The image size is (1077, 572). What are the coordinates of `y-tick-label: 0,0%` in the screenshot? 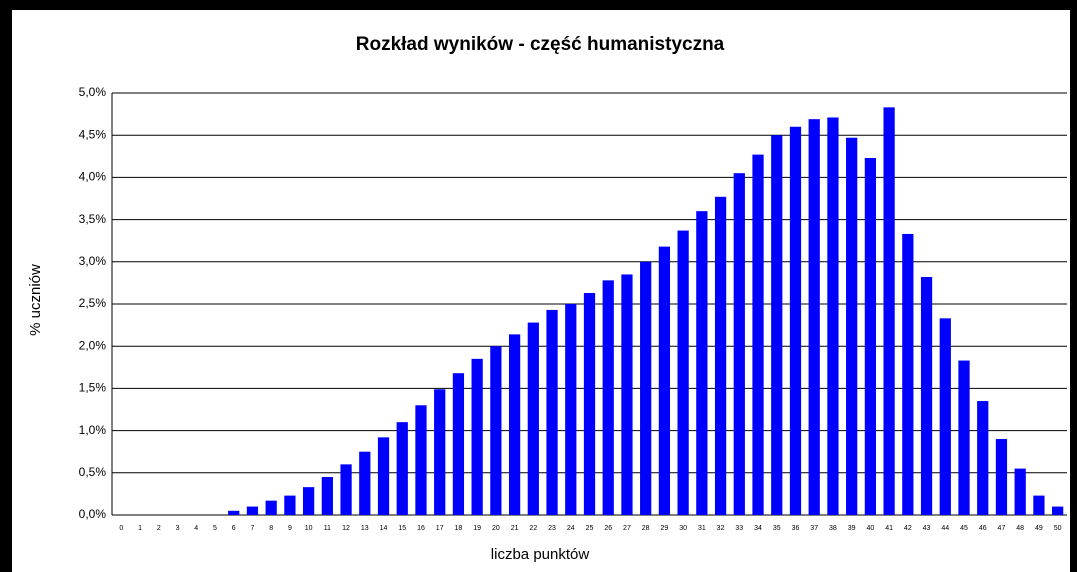 It's located at (93, 514).